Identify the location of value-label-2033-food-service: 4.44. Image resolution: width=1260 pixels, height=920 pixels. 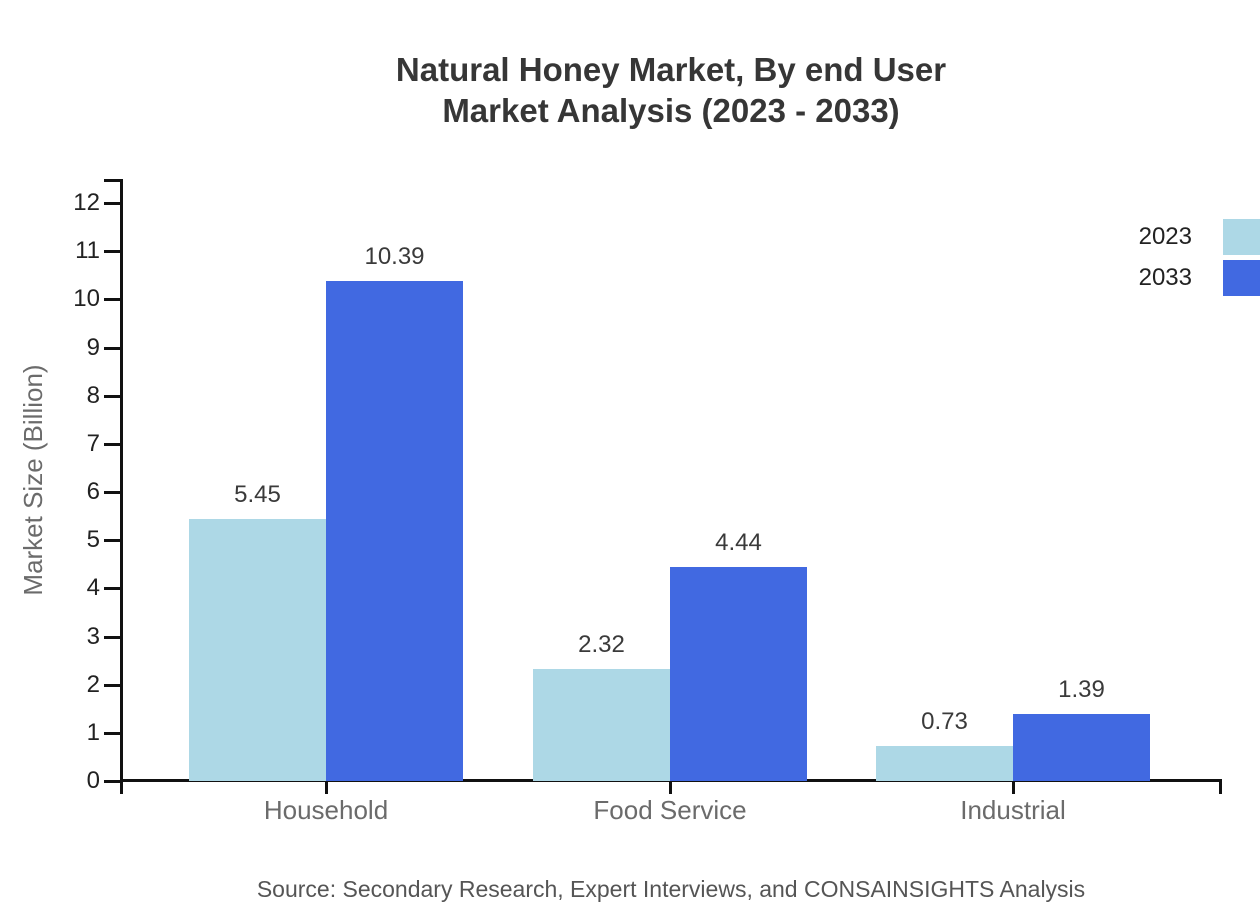
(738, 542).